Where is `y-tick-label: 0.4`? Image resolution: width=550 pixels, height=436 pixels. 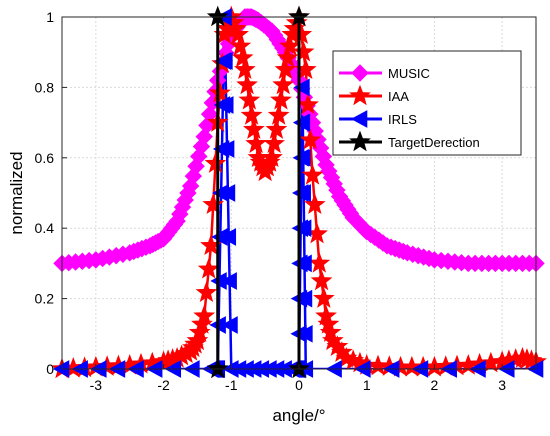
y-tick-label: 0.4 is located at coordinates (45, 228).